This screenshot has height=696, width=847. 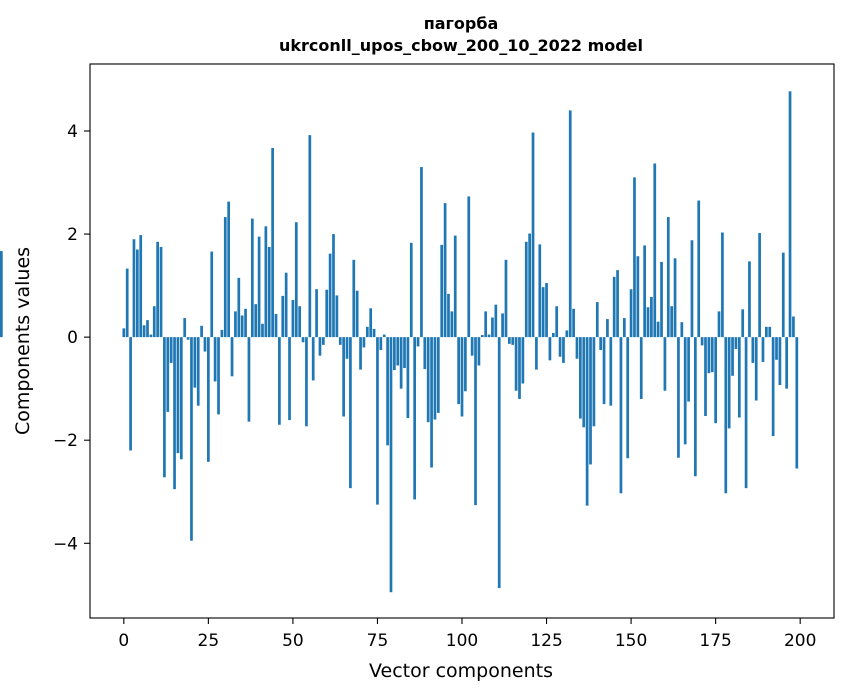 What do you see at coordinates (631, 641) in the screenshot?
I see `x-tick-label: 150` at bounding box center [631, 641].